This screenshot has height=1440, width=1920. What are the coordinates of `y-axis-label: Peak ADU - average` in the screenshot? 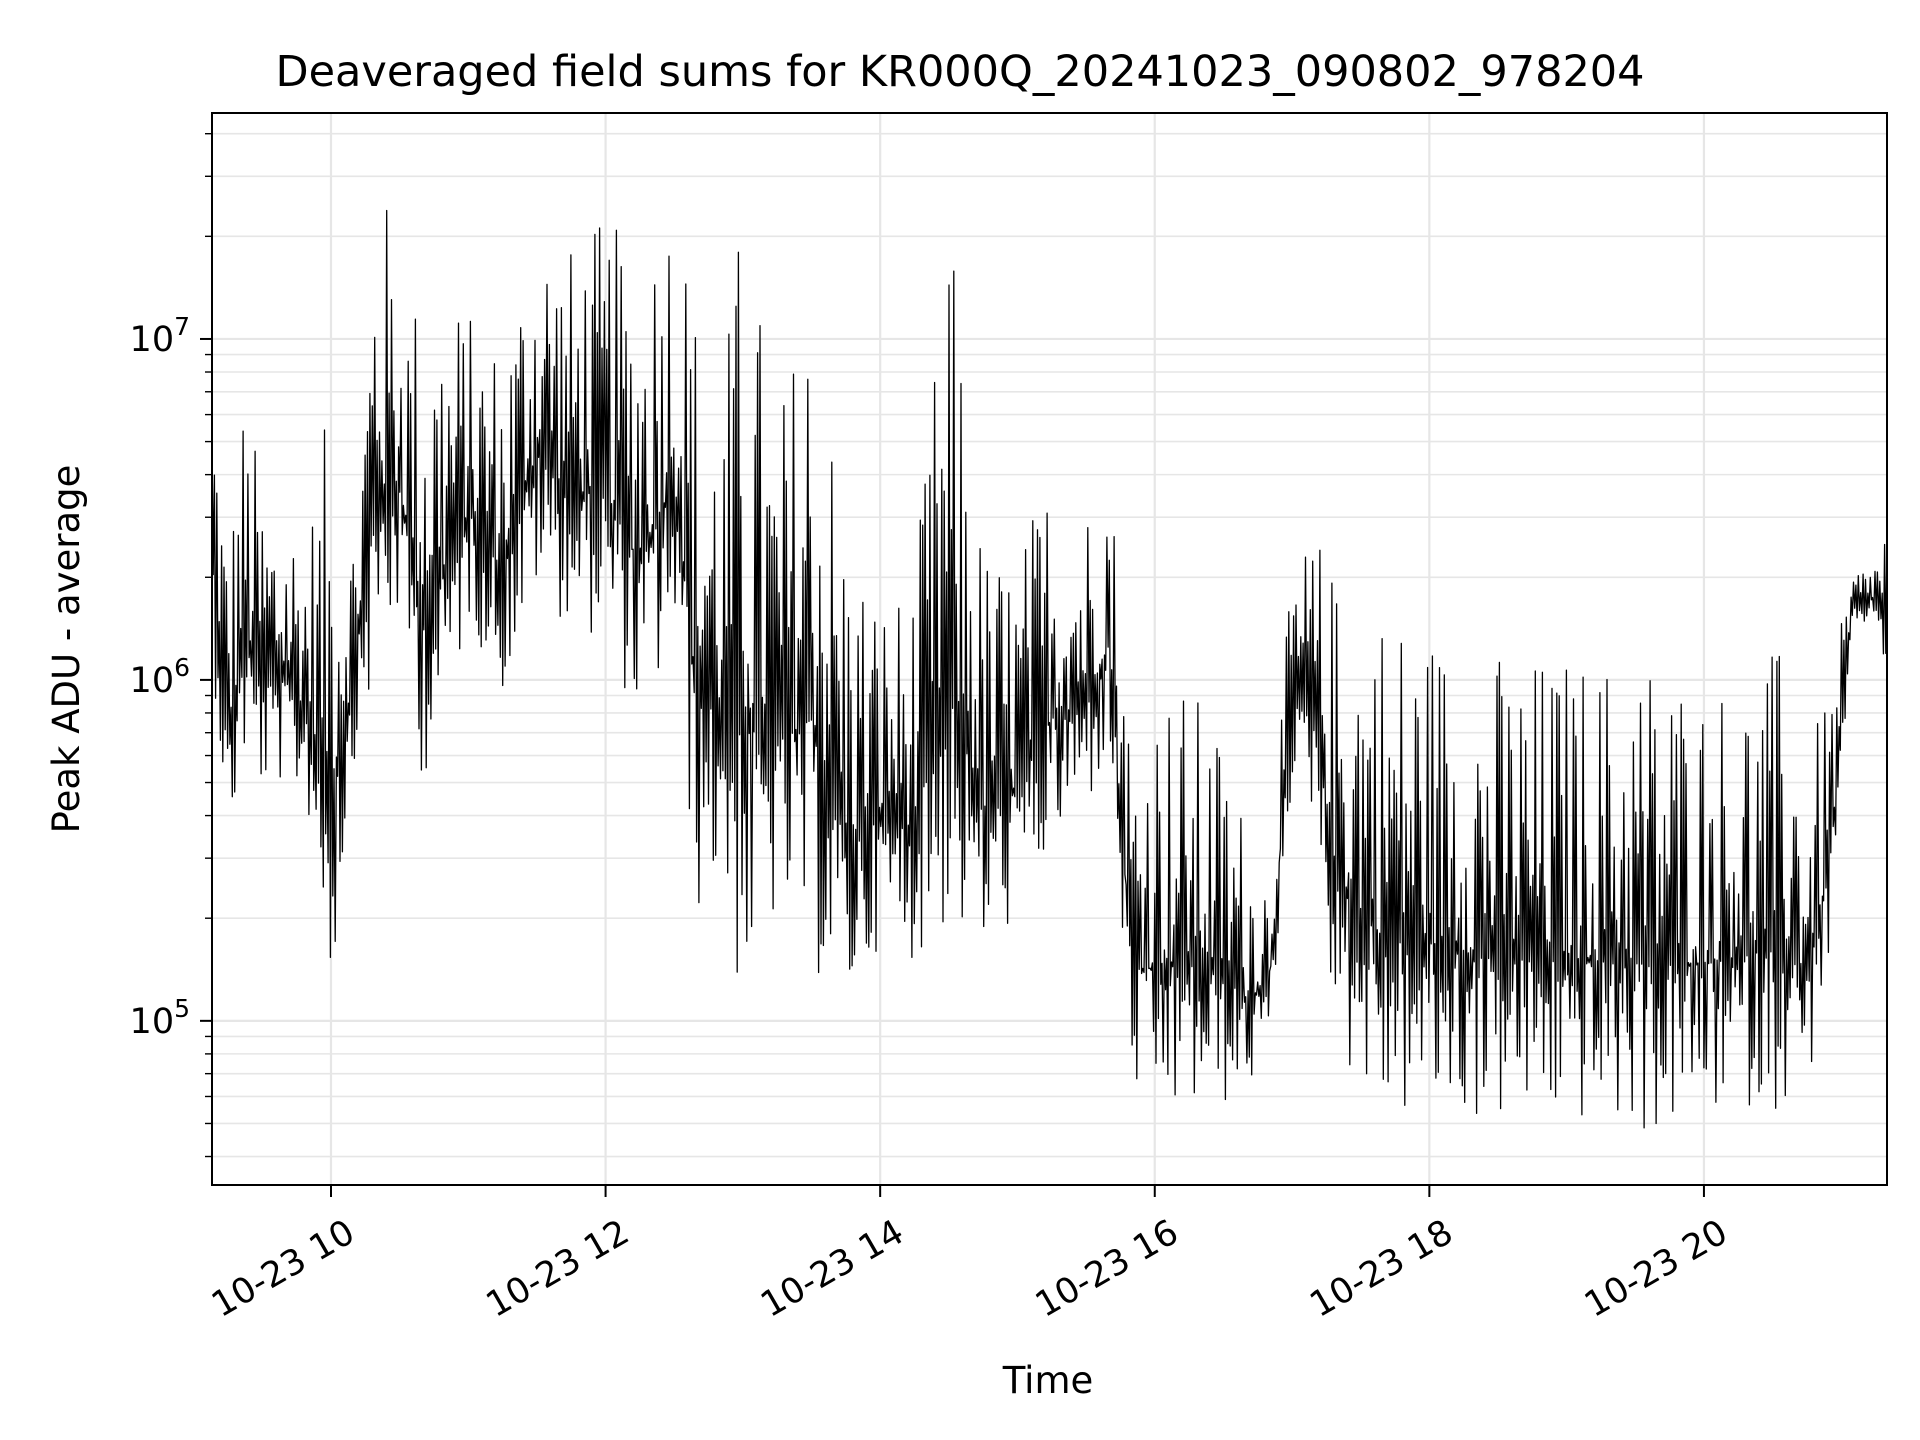 It's located at (66, 649).